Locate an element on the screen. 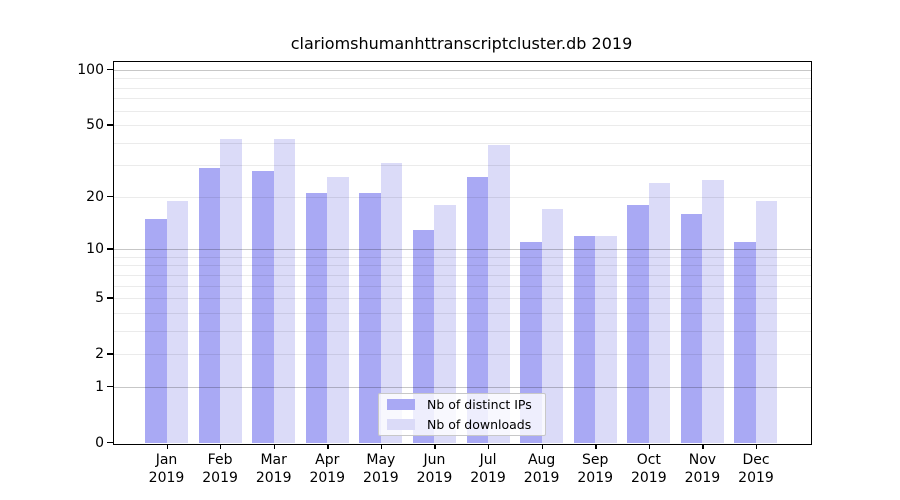  legend-item-distinct-ips: Nb of distinct IPs is located at coordinates (462, 405).